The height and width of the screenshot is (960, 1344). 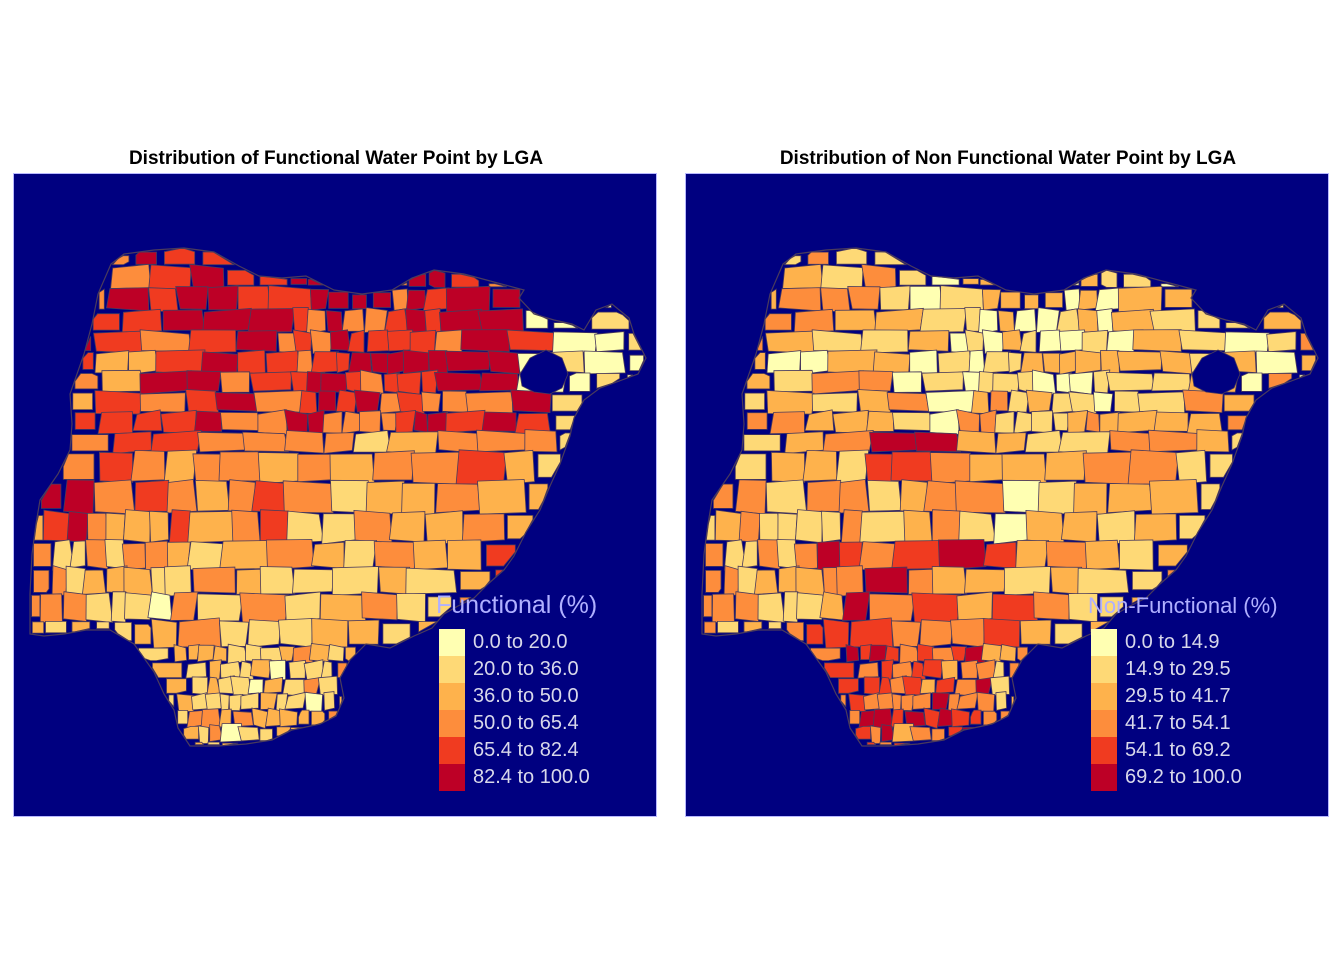 I want to click on legend-title: Functional (%), so click(x=517, y=605).